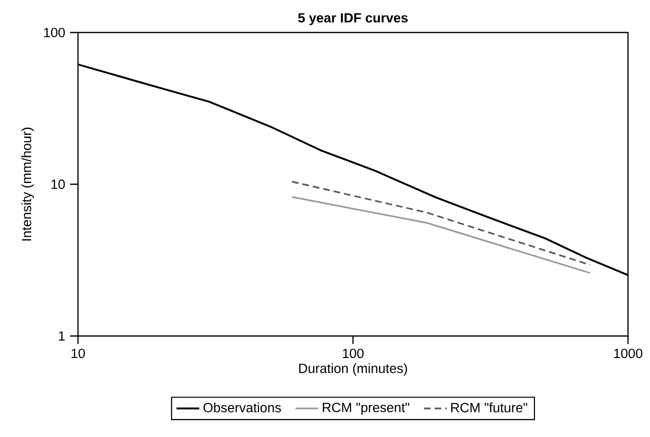 The image size is (650, 437). What do you see at coordinates (54, 33) in the screenshot?
I see `y-tick-label: 100` at bounding box center [54, 33].